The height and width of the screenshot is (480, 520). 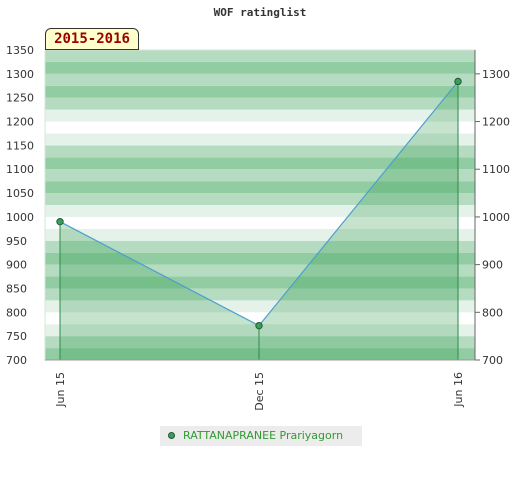 I want to click on right-tick-label: 1000, so click(x=496, y=217).